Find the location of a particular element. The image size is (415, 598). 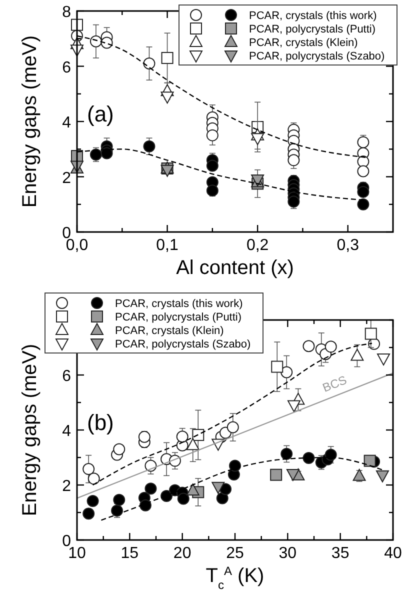

x-tick-label: 15 is located at coordinates (129, 553).